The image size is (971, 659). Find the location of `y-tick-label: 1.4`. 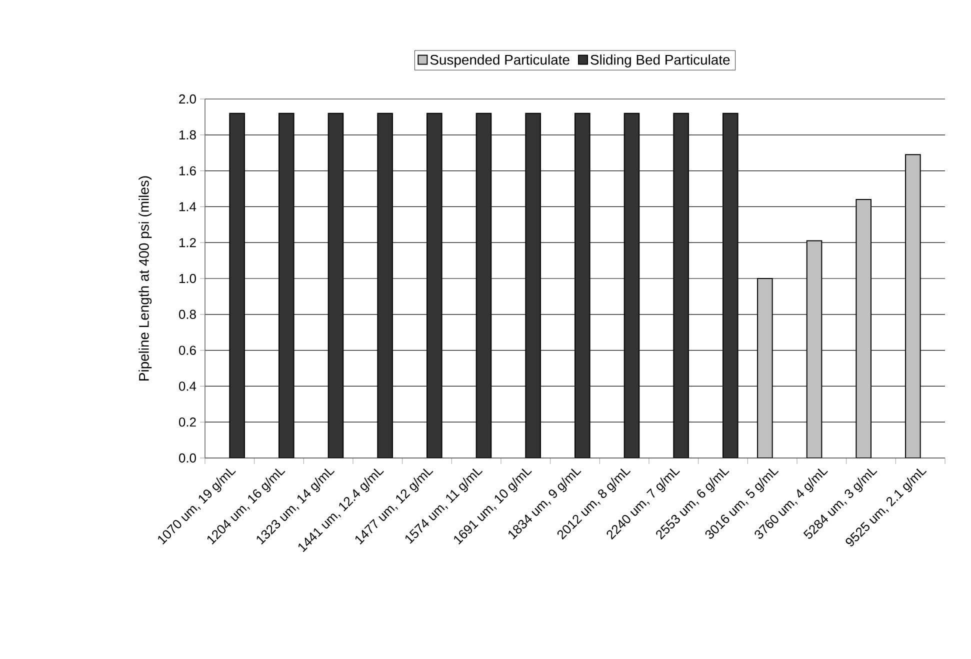

y-tick-label: 1.4 is located at coordinates (187, 207).